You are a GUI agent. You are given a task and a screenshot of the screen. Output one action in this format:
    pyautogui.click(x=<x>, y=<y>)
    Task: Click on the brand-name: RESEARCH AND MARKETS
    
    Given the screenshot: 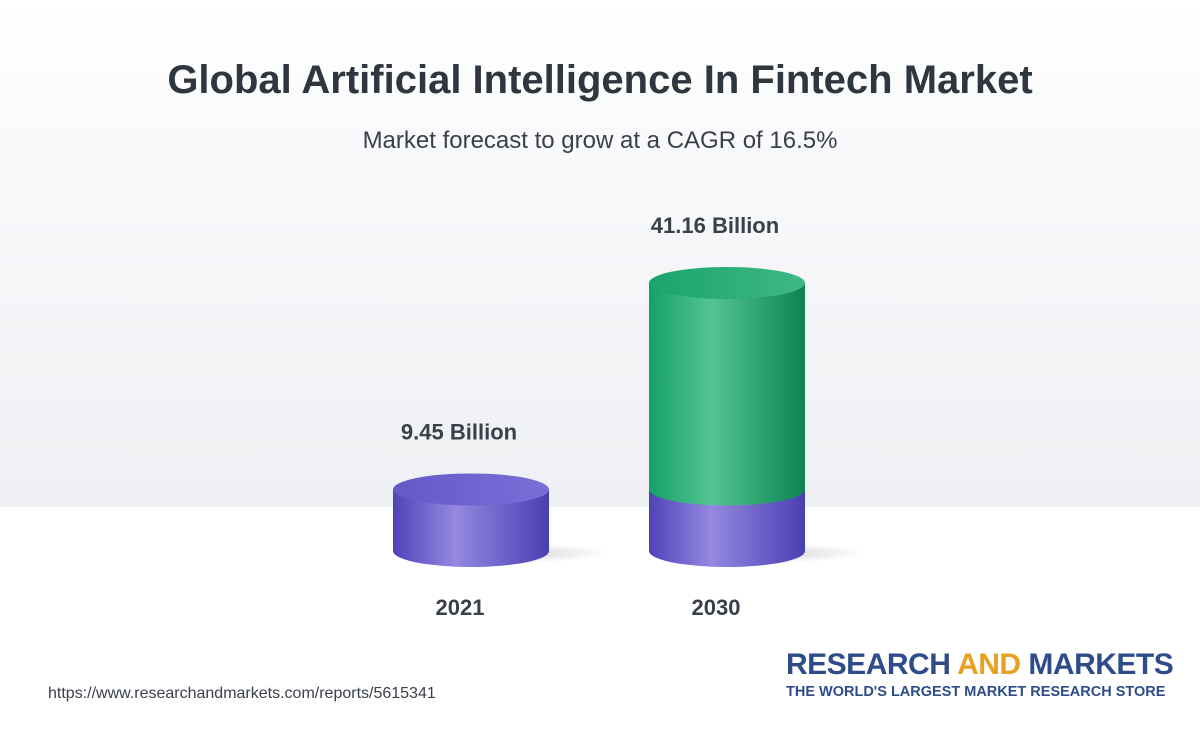 What is the action you would take?
    pyautogui.click(x=980, y=664)
    